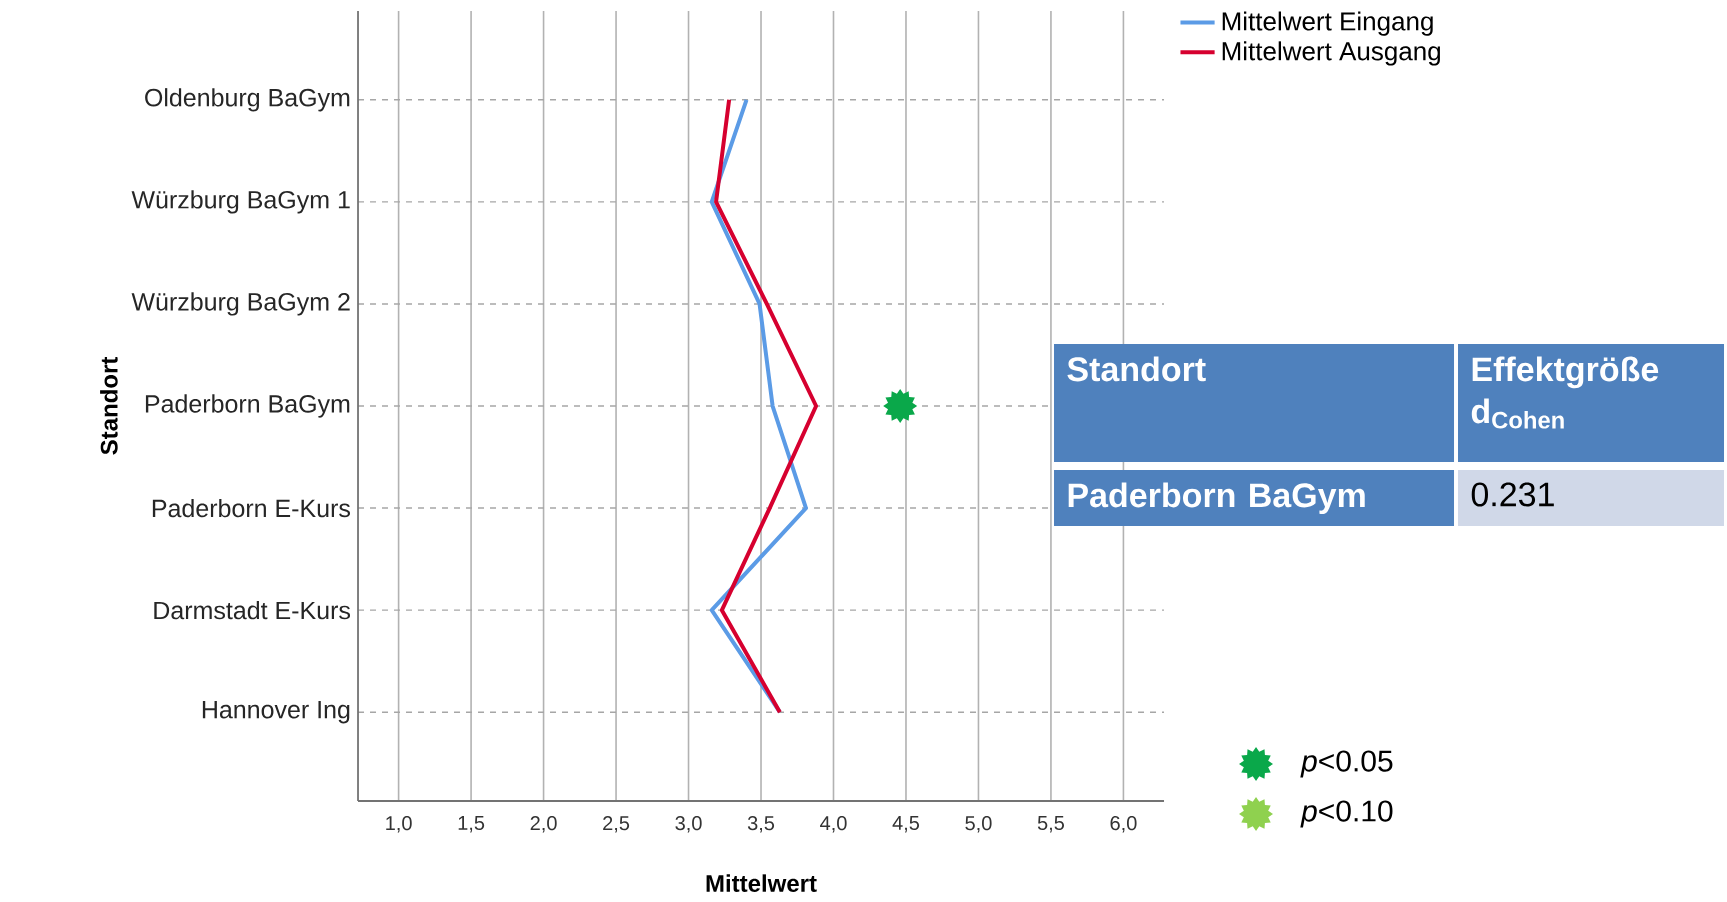 Image resolution: width=1727 pixels, height=902 pixels. What do you see at coordinates (978, 824) in the screenshot?
I see `x-tick-label: 5,0` at bounding box center [978, 824].